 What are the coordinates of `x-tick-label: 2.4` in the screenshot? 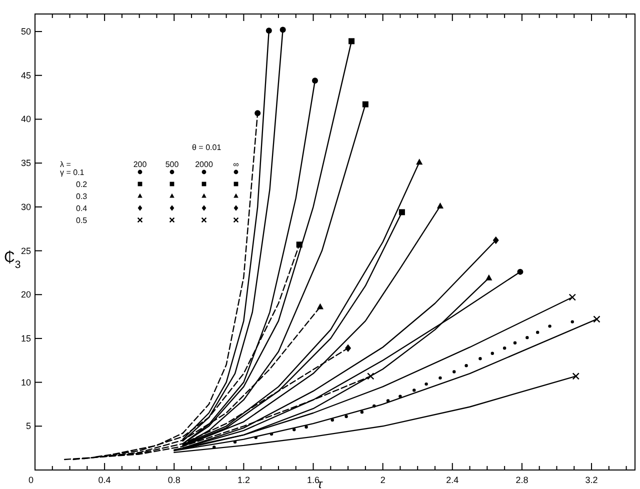 It's located at (452, 480).